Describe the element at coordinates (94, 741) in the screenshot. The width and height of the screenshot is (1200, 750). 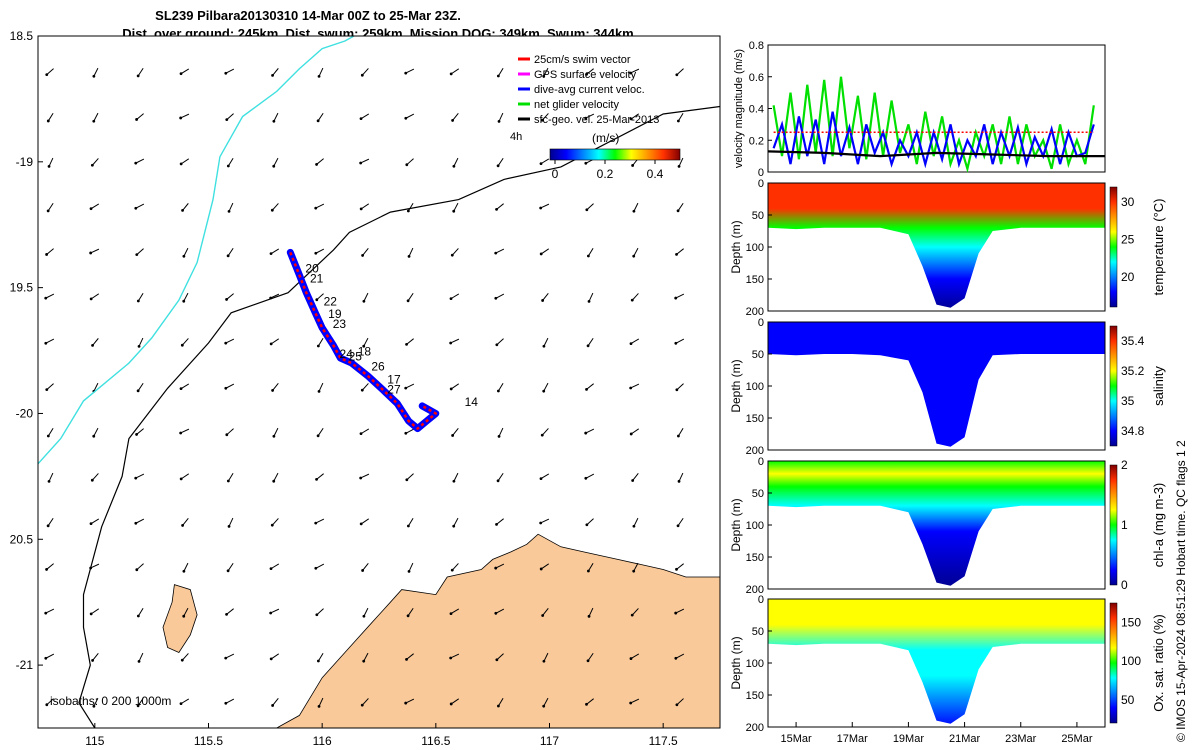
I see `map-x-tick-label: 115` at that location.